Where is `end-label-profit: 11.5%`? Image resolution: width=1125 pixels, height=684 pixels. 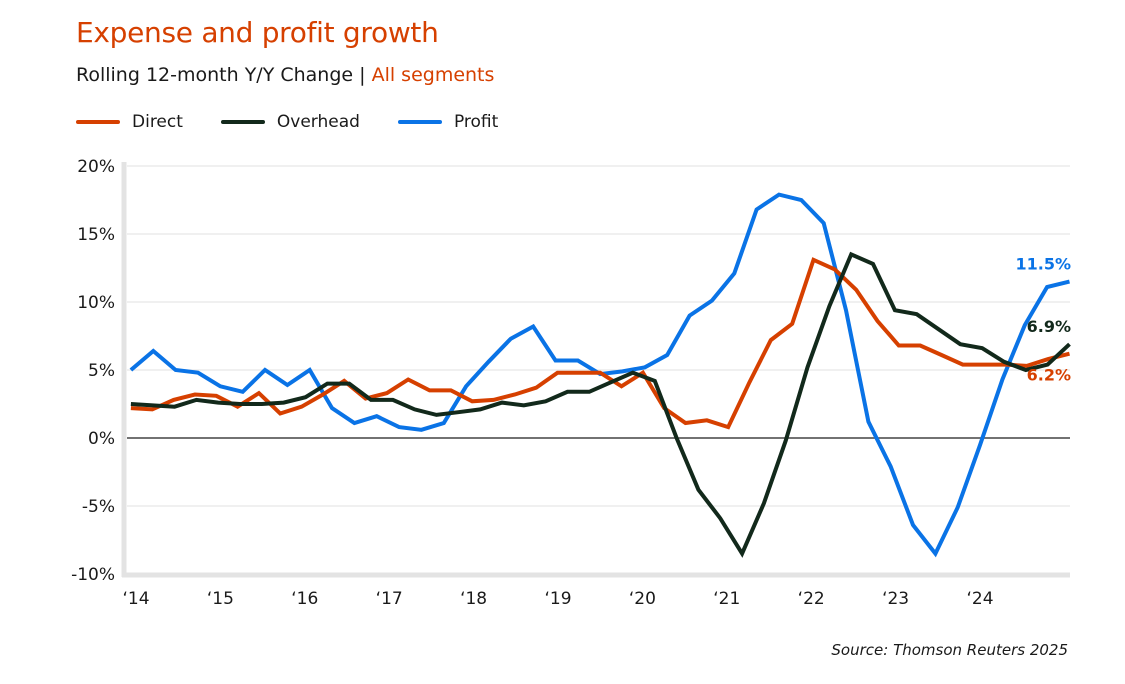
end-label-profit: 11.5% is located at coordinates (1043, 264).